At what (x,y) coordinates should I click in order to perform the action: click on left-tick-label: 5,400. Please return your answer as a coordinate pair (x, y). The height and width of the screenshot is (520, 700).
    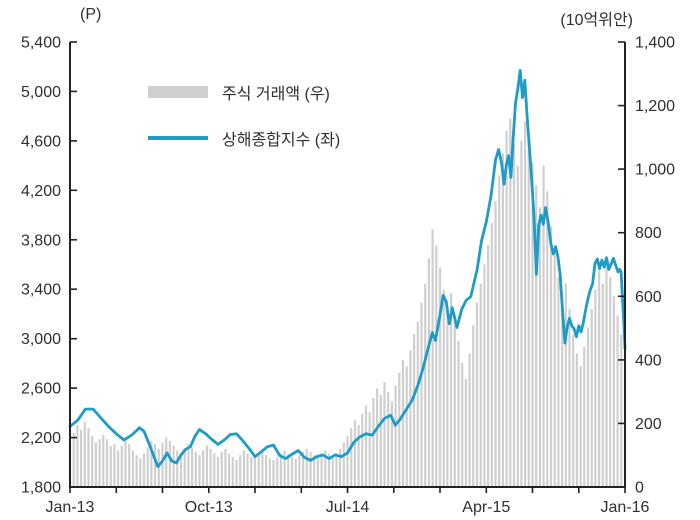
    Looking at the image, I should click on (41, 43).